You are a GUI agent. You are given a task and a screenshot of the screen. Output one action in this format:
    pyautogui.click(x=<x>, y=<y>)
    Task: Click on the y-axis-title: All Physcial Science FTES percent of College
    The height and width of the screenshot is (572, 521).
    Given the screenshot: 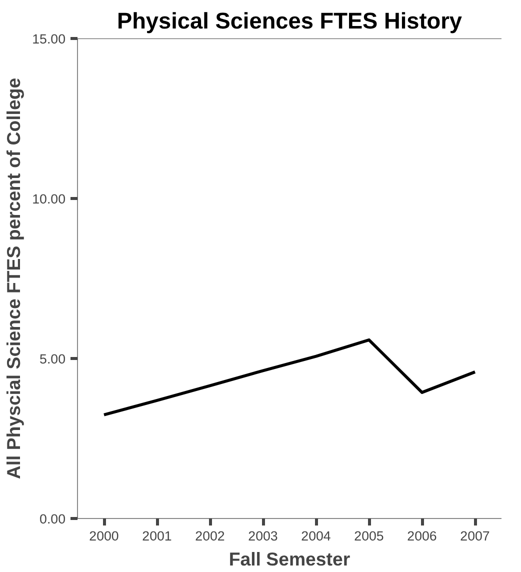 What is the action you would take?
    pyautogui.click(x=13, y=279)
    